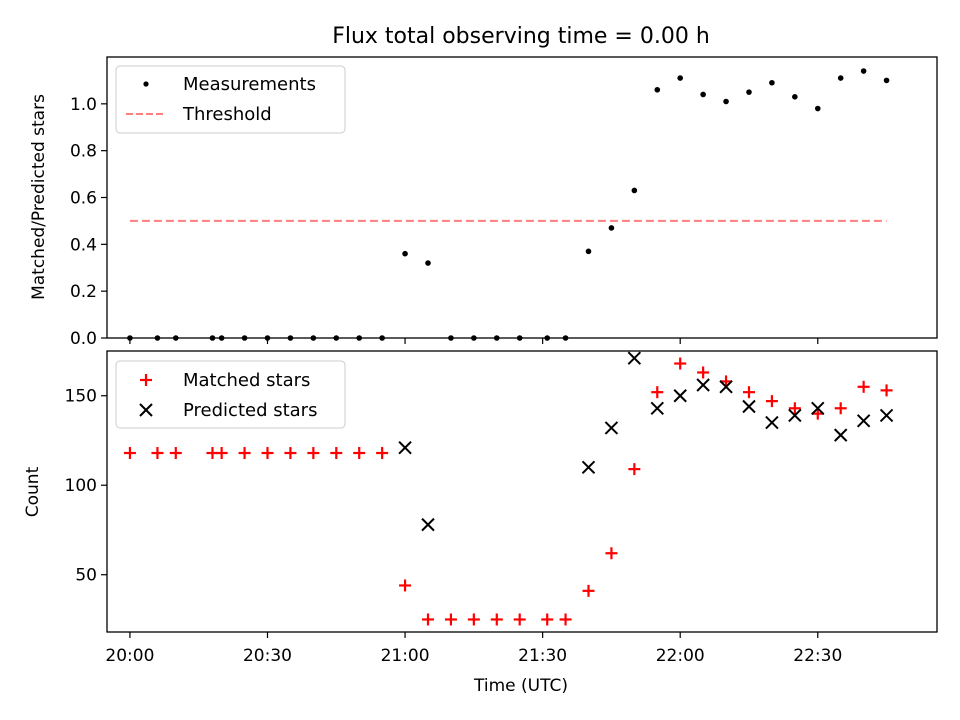  Describe the element at coordinates (817, 656) in the screenshot. I see `x-tick-label: 22:30` at that location.